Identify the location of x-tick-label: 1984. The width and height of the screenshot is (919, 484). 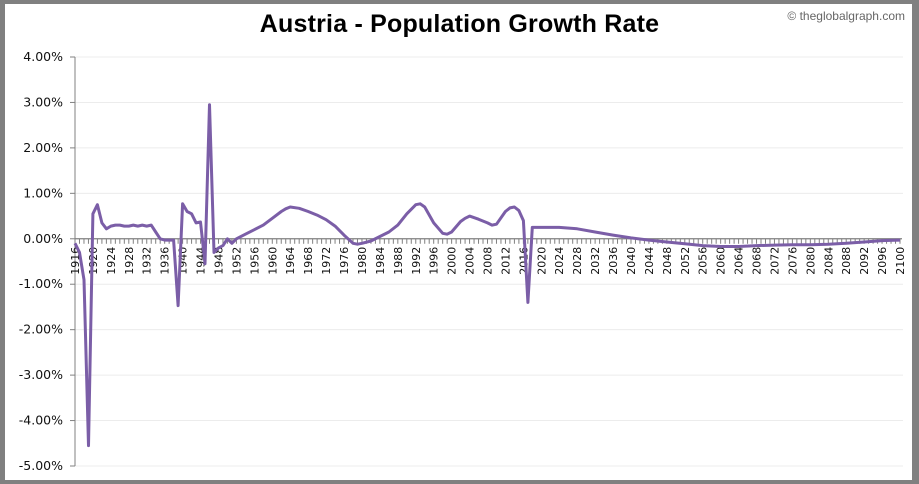
(380, 261).